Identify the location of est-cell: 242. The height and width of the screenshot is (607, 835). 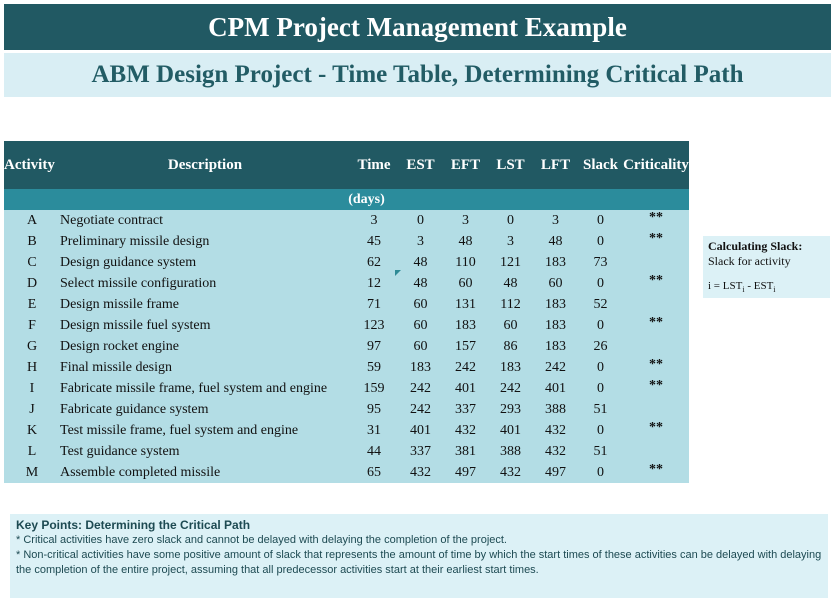
(420, 409).